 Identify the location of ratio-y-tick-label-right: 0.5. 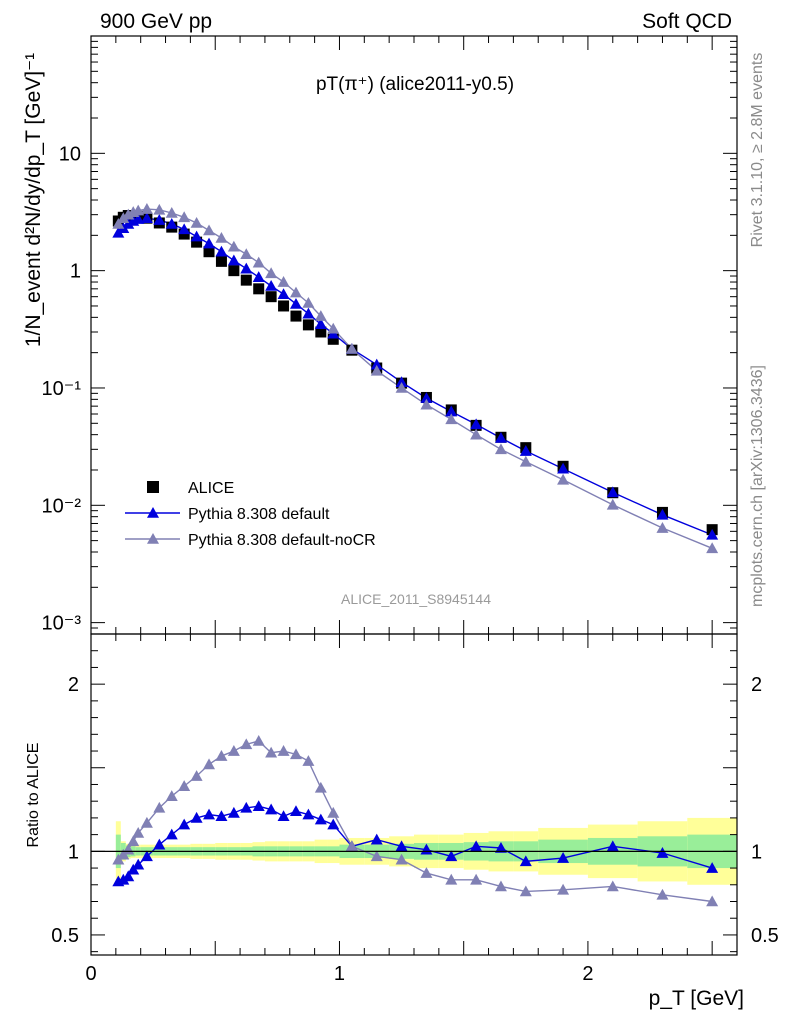
(765, 936).